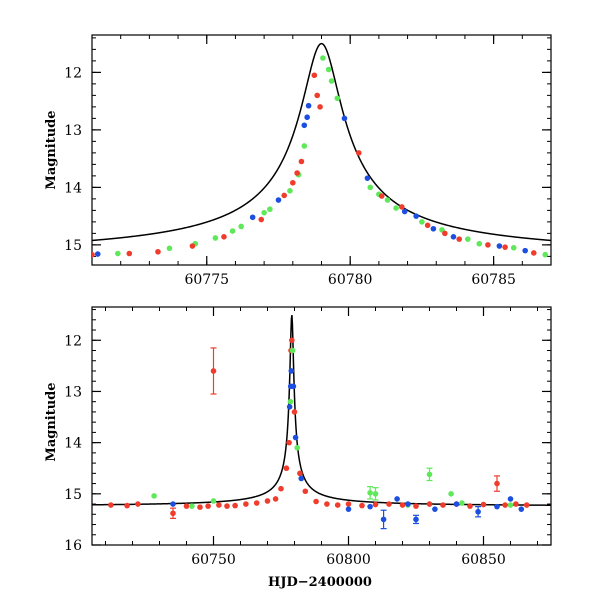 This screenshot has height=600, width=600. Describe the element at coordinates (493, 280) in the screenshot. I see `top-x-tick-label: 60785` at that location.